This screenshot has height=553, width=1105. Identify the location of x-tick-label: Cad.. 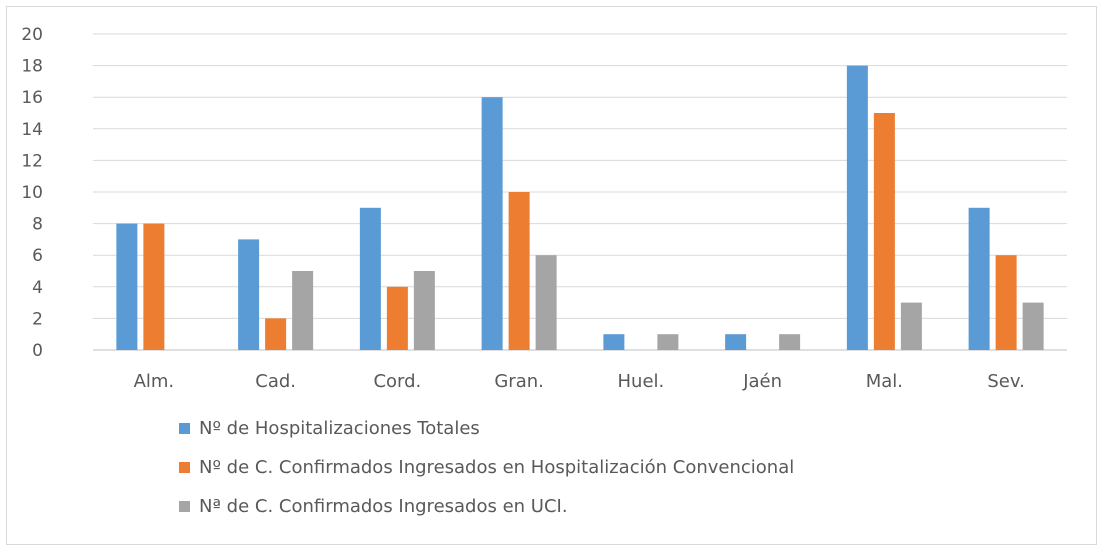
(275, 381).